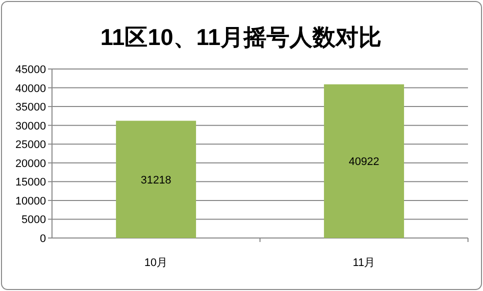 The image size is (483, 291). I want to click on data-label: 40922, so click(364, 162).